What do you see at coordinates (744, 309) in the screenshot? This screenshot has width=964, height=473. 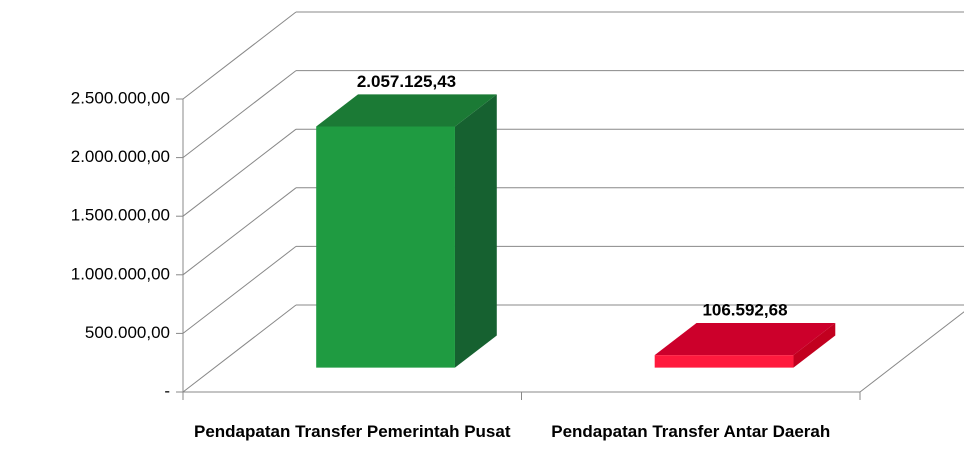 I see `data-label: 106.592,68` at bounding box center [744, 309].